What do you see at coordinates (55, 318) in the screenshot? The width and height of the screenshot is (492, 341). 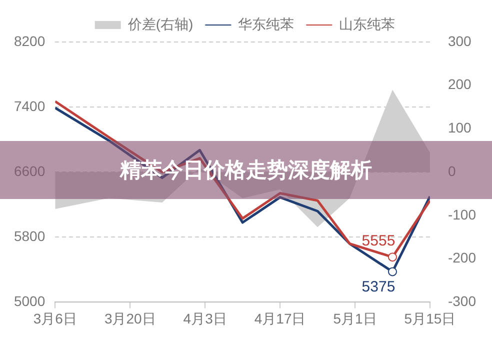 I see `x-tick-label: 3月6日` at bounding box center [55, 318].